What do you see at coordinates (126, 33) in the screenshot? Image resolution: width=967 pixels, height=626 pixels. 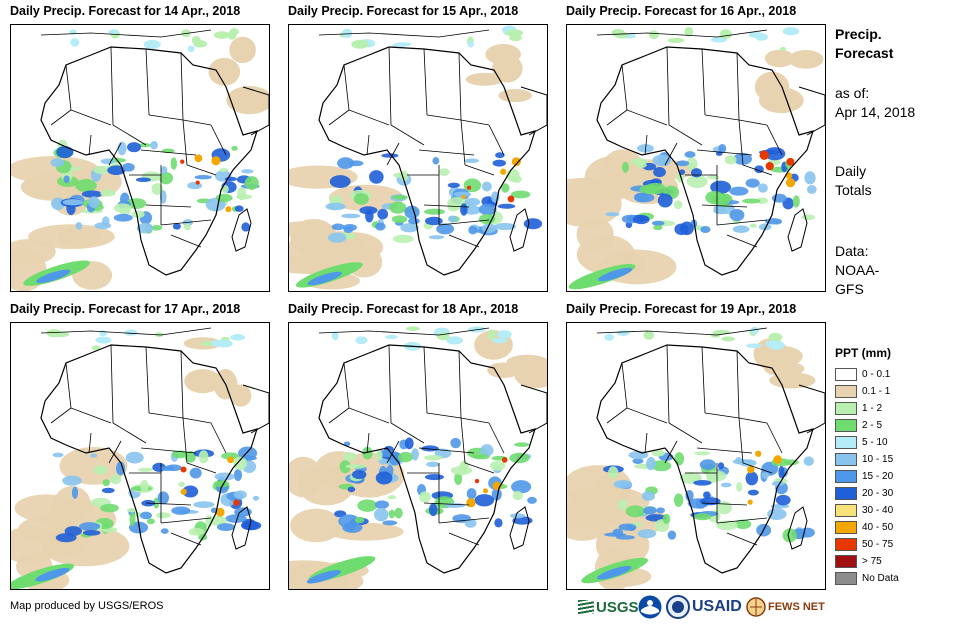 I see `europe-coast` at bounding box center [126, 33].